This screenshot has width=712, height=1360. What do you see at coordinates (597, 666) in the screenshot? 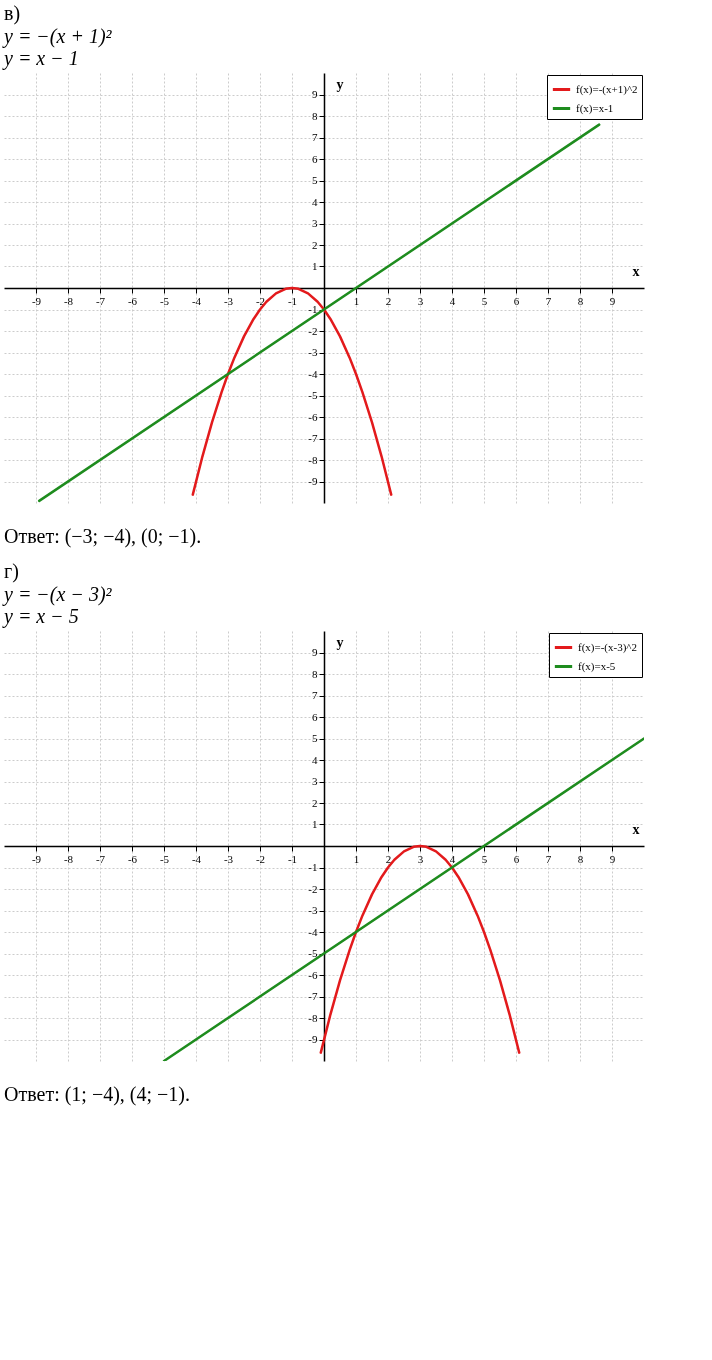
I see `legend-label: f(x)=x-5` at bounding box center [597, 666].